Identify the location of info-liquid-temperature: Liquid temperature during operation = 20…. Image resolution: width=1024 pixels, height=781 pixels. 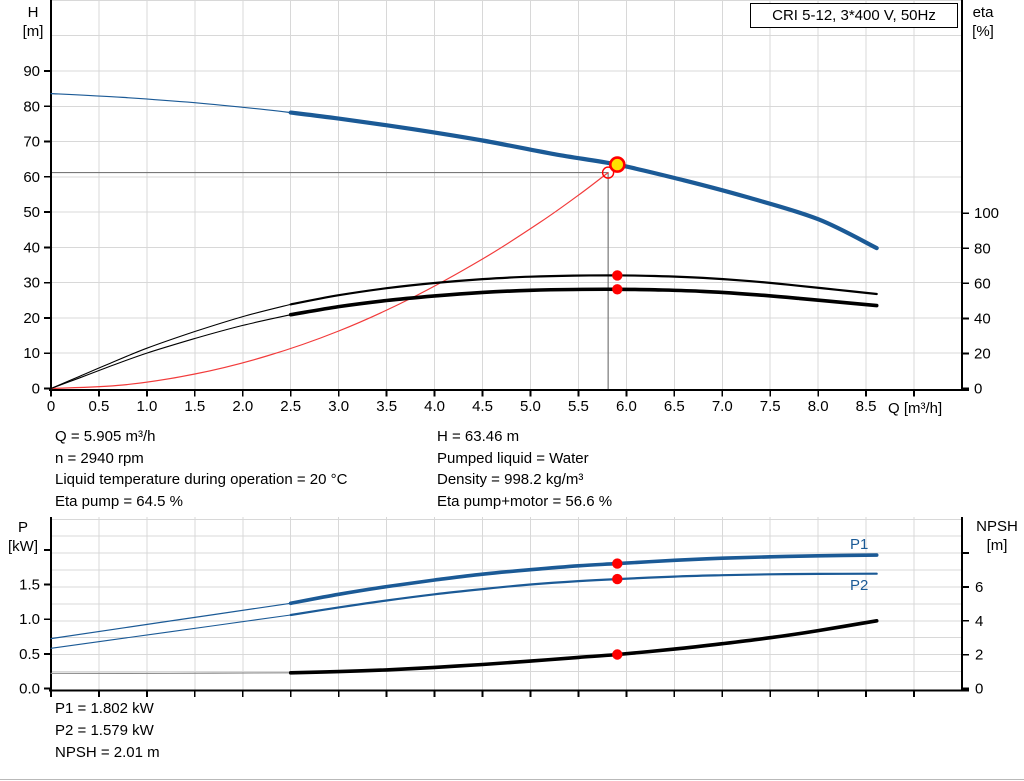
(201, 479).